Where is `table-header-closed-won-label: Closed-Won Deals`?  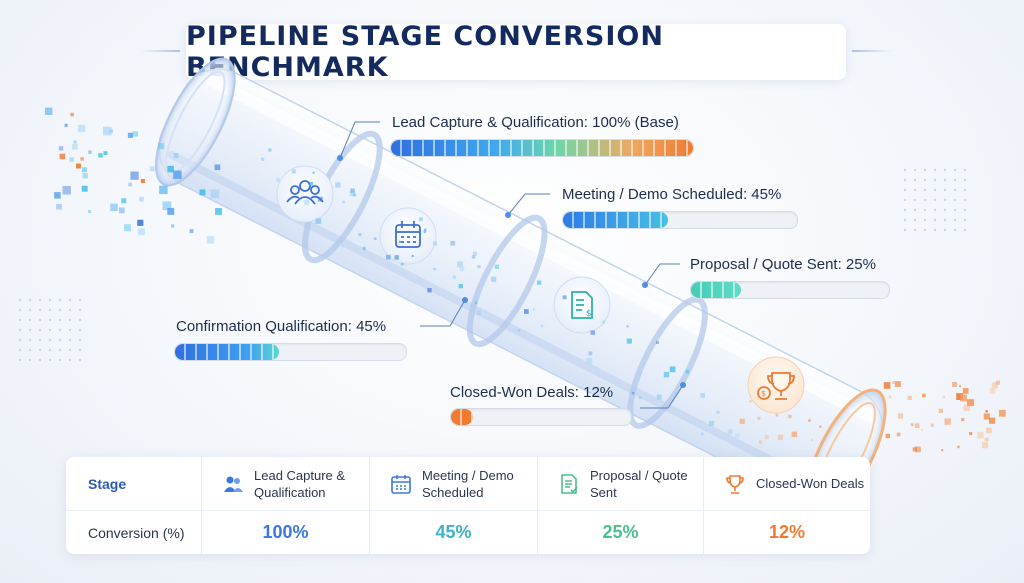 table-header-closed-won-label: Closed-Won Deals is located at coordinates (810, 483).